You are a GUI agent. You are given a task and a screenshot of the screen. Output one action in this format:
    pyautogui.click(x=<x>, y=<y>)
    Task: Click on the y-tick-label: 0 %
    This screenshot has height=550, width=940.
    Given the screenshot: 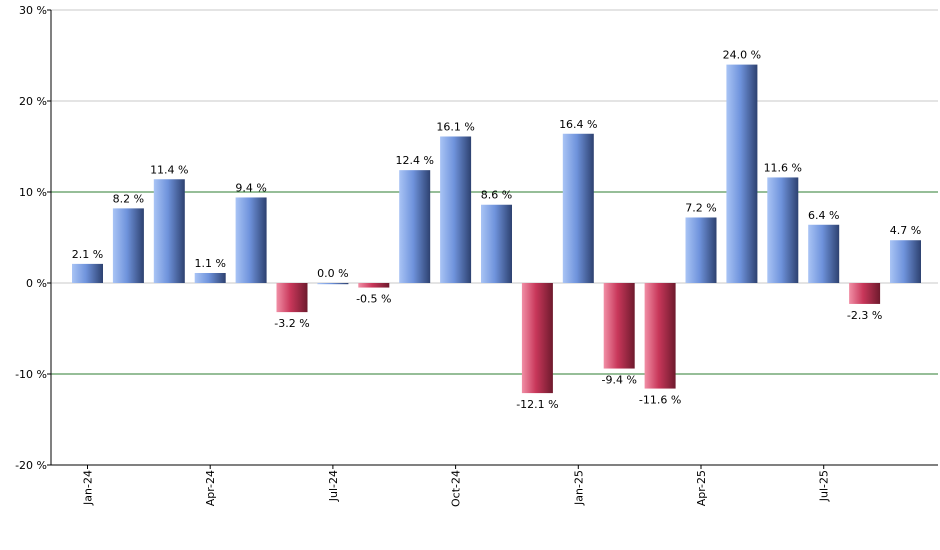 What is the action you would take?
    pyautogui.click(x=36, y=283)
    